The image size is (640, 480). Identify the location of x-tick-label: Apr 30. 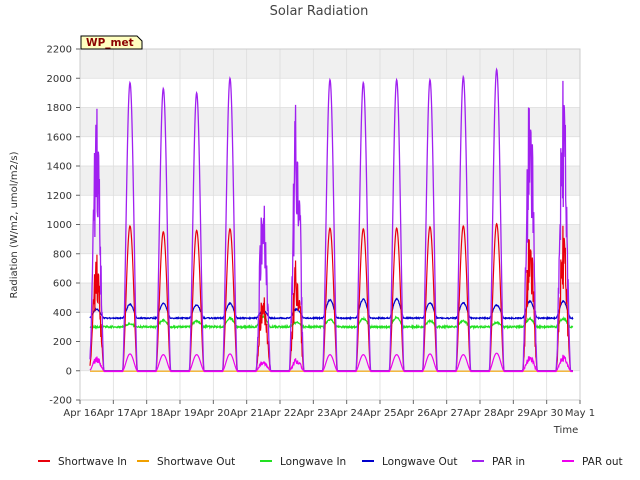
(546, 413).